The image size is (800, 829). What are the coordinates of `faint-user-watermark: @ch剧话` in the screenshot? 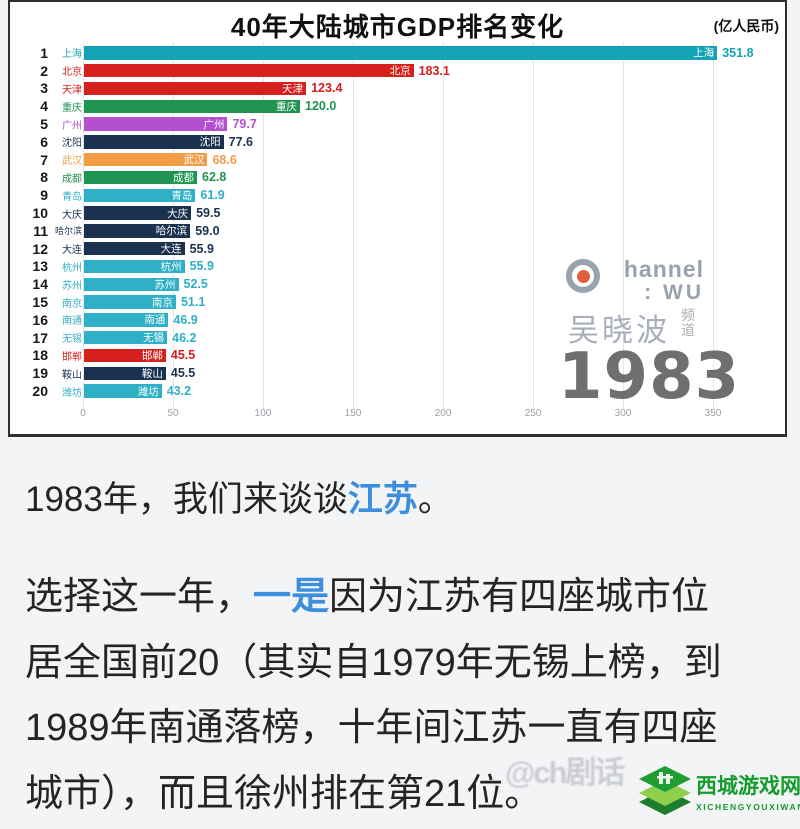 It's located at (565, 772).